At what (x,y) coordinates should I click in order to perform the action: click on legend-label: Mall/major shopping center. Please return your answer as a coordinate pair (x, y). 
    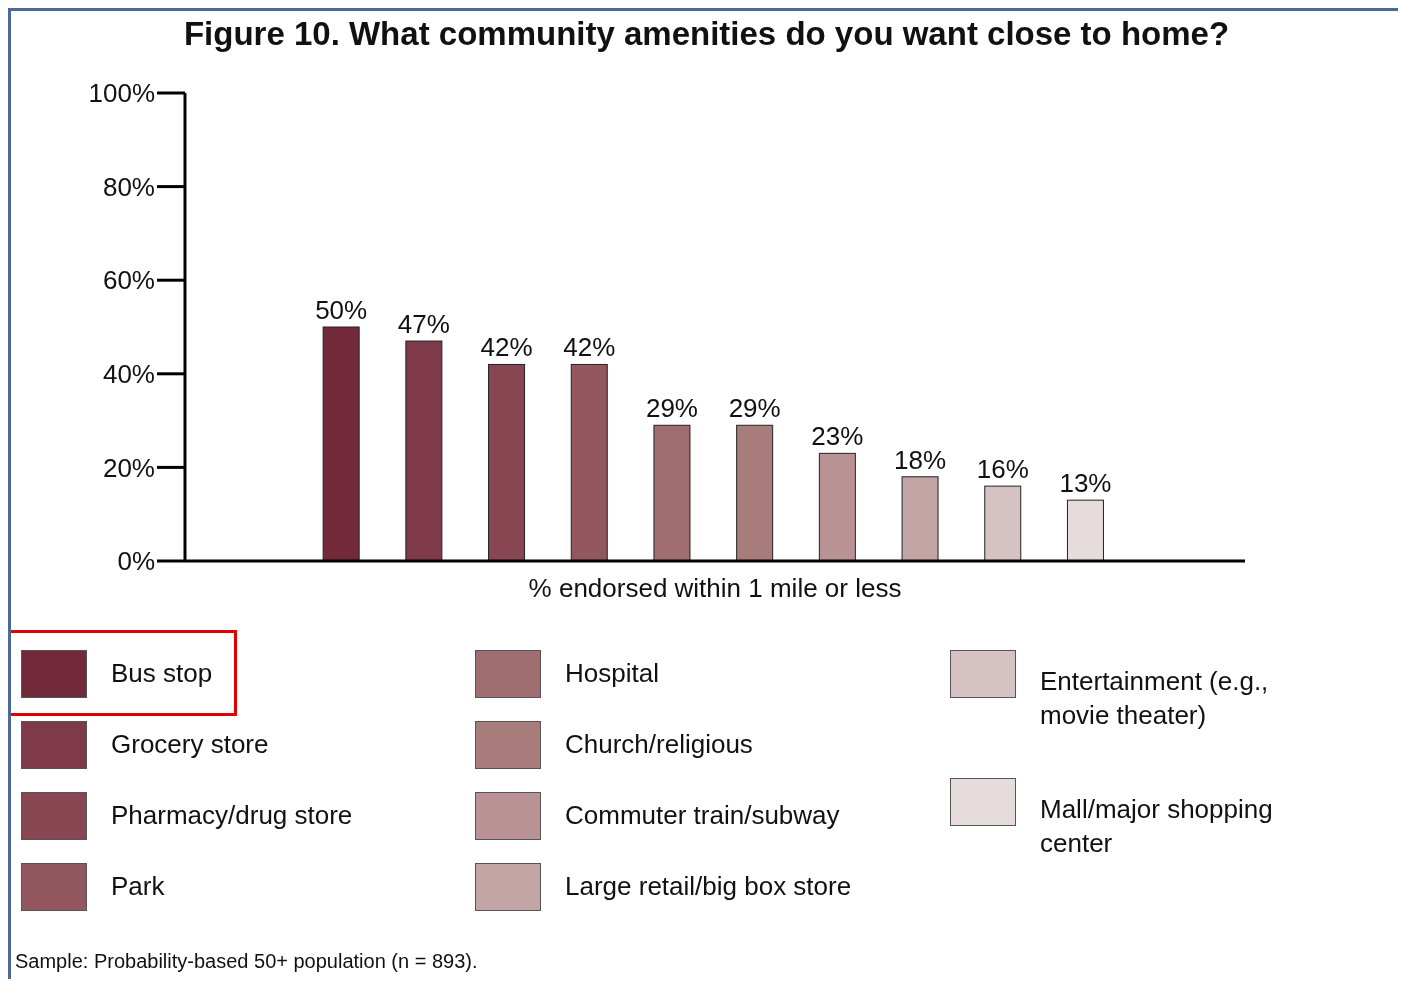
    Looking at the image, I should click on (1157, 826).